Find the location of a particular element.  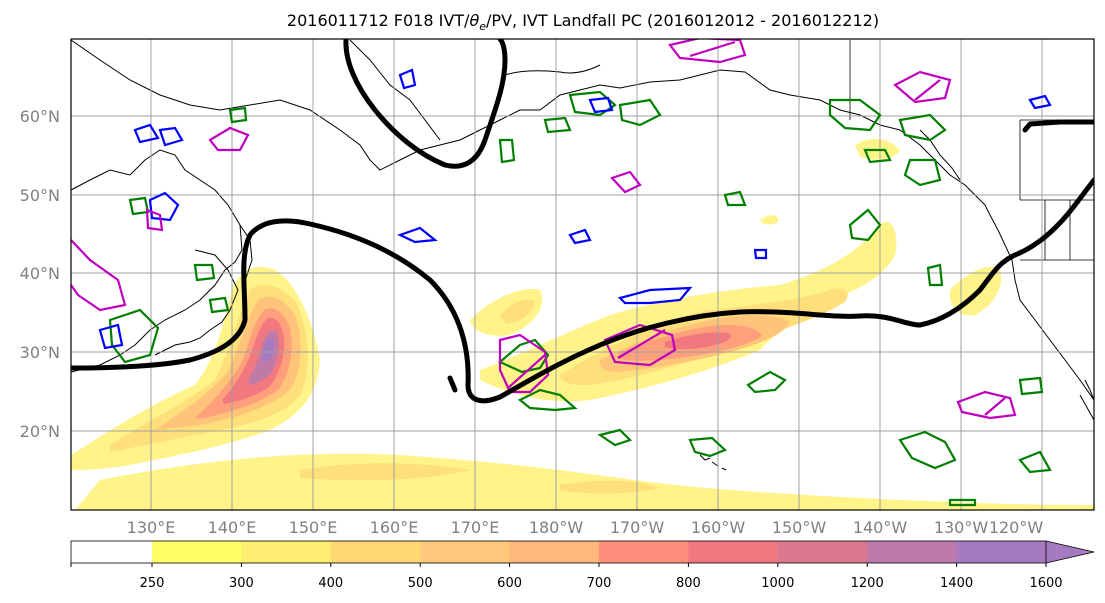

colorbar-tick-label: 1400 is located at coordinates (956, 583).